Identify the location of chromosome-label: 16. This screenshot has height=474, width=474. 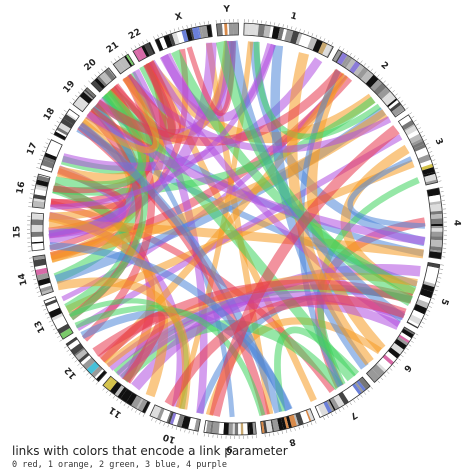
(21, 188).